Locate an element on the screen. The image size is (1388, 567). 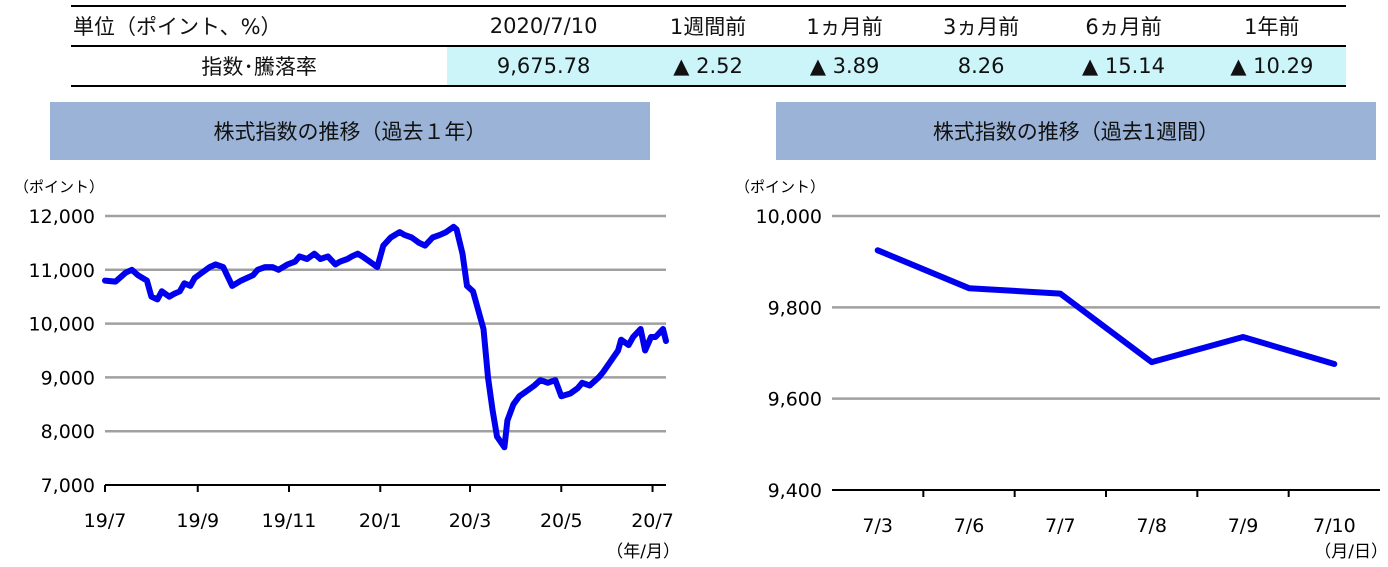
x-tick-label: 7/3 is located at coordinates (877, 526).